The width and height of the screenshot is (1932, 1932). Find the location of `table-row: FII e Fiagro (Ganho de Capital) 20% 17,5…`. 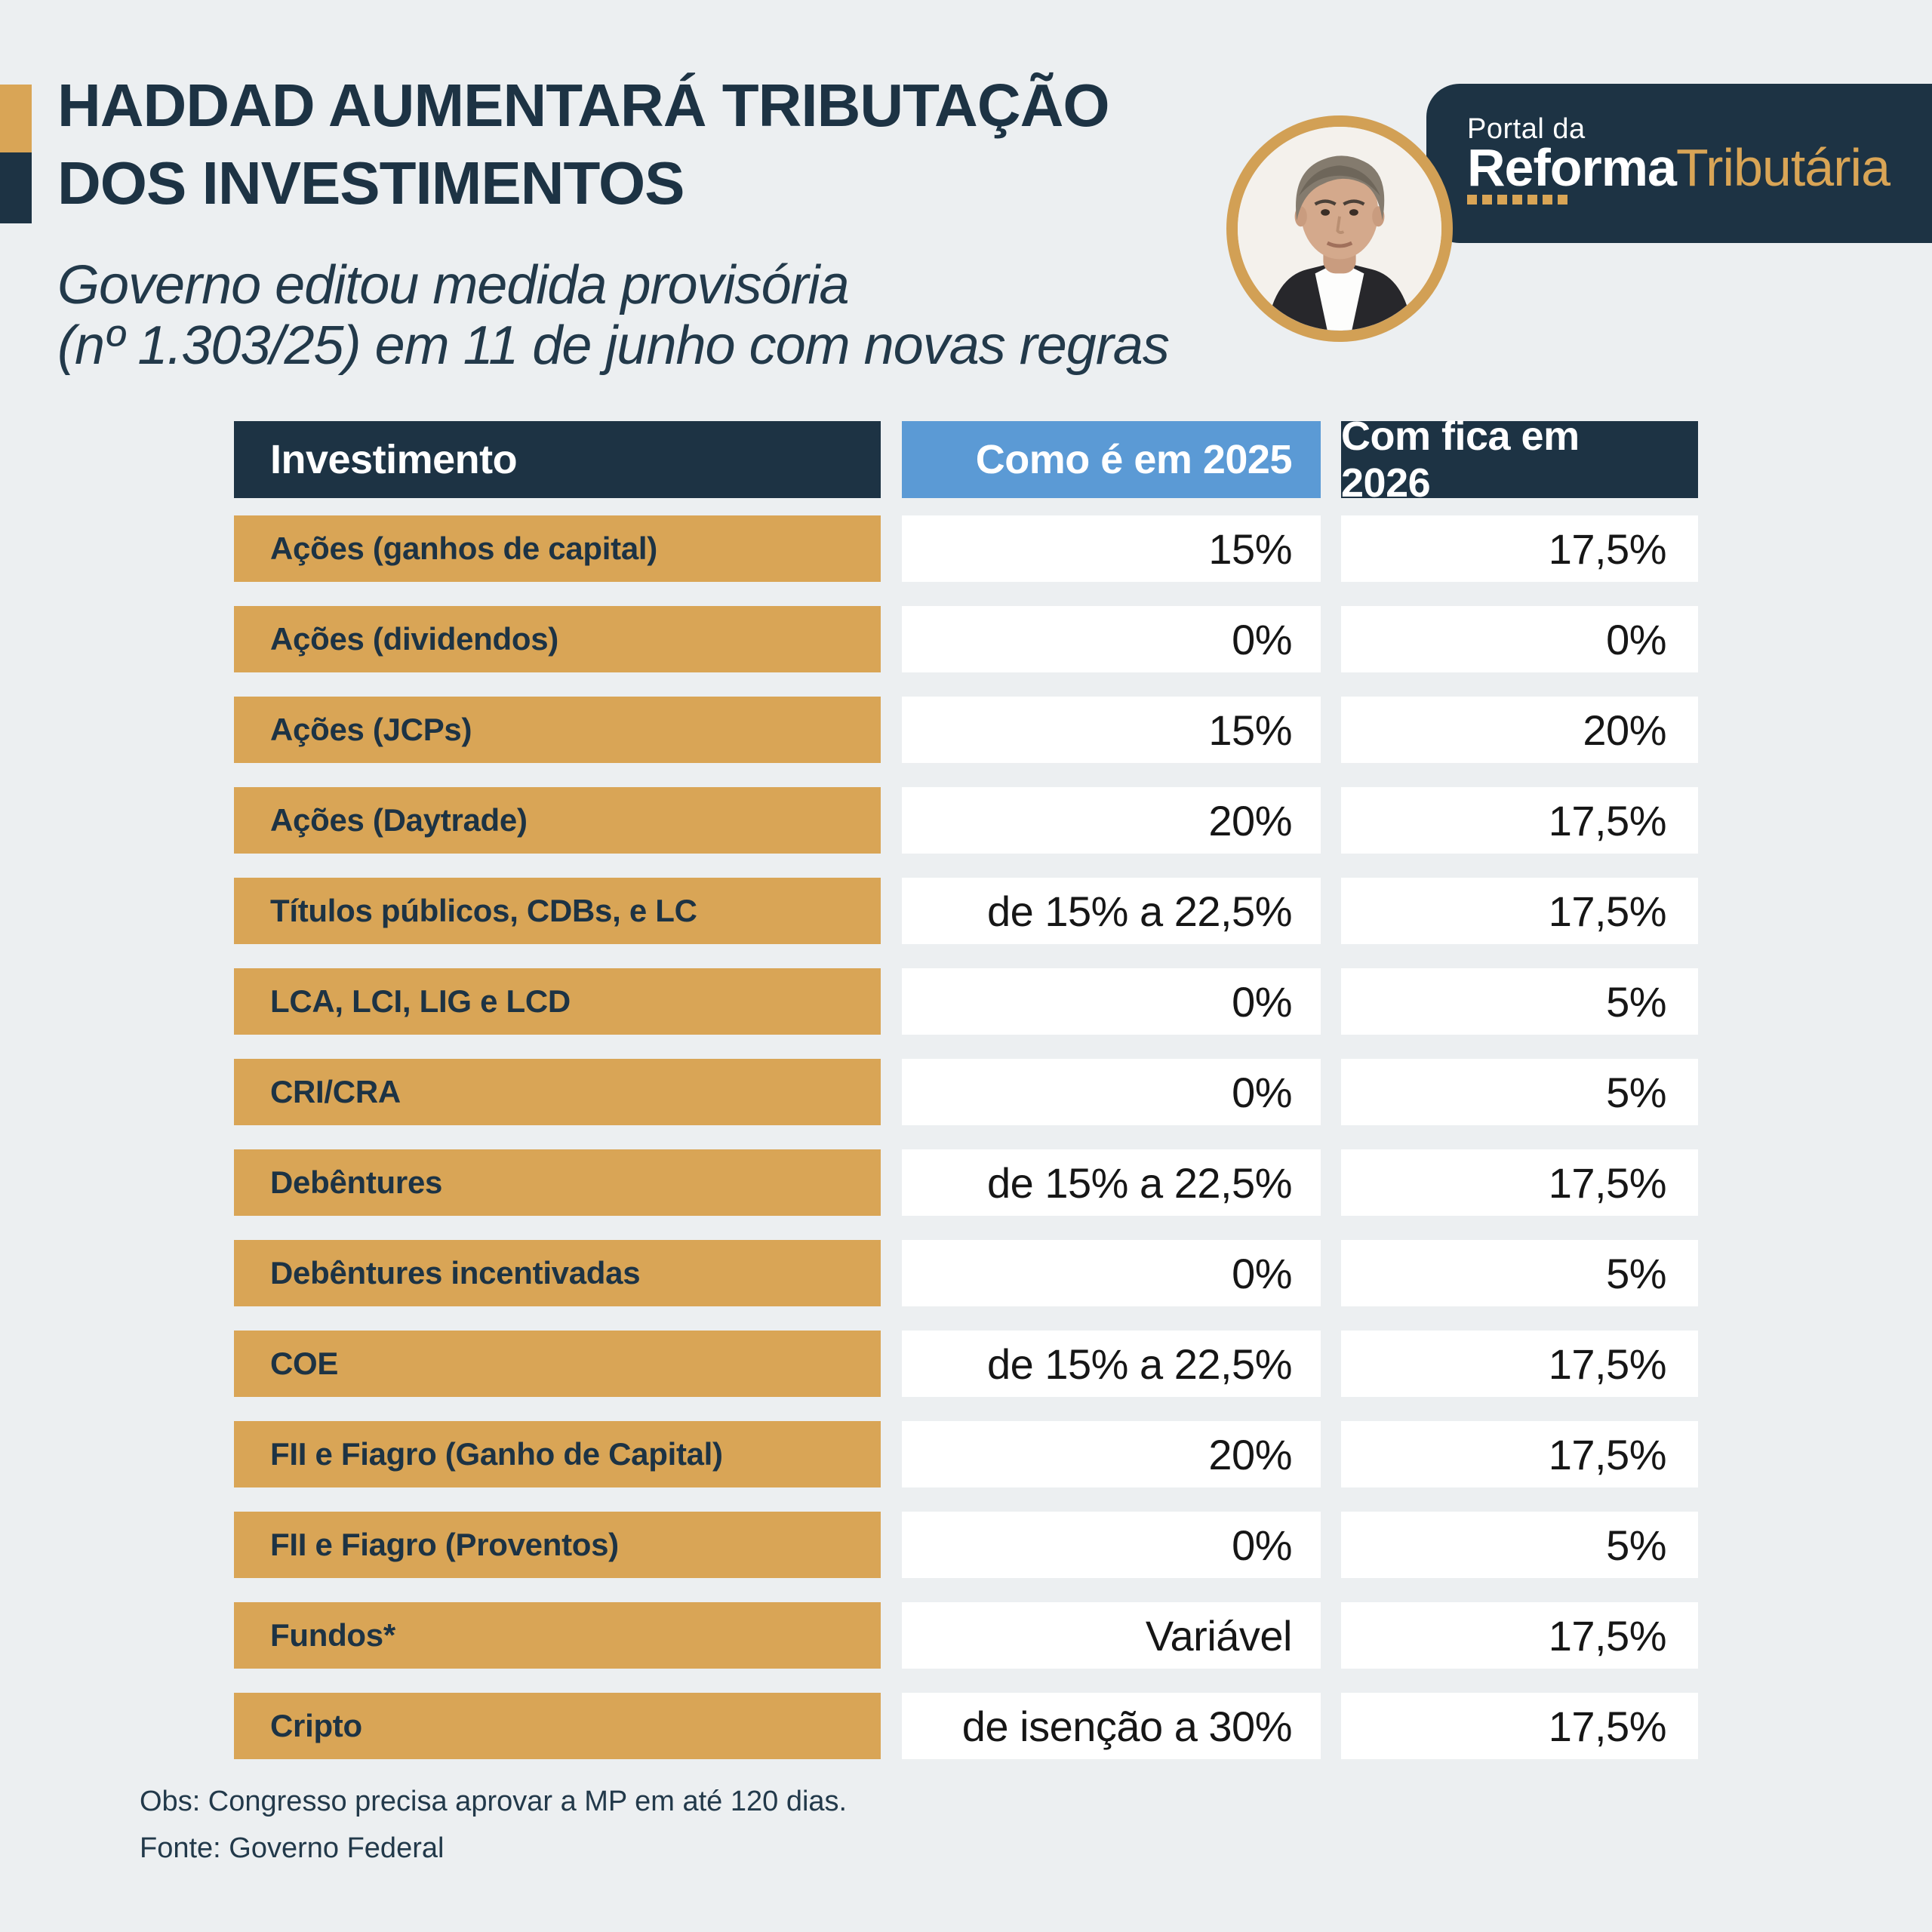

table-row: FII e Fiagro (Ganho de Capital) 20% 17,5… is located at coordinates (966, 1454).